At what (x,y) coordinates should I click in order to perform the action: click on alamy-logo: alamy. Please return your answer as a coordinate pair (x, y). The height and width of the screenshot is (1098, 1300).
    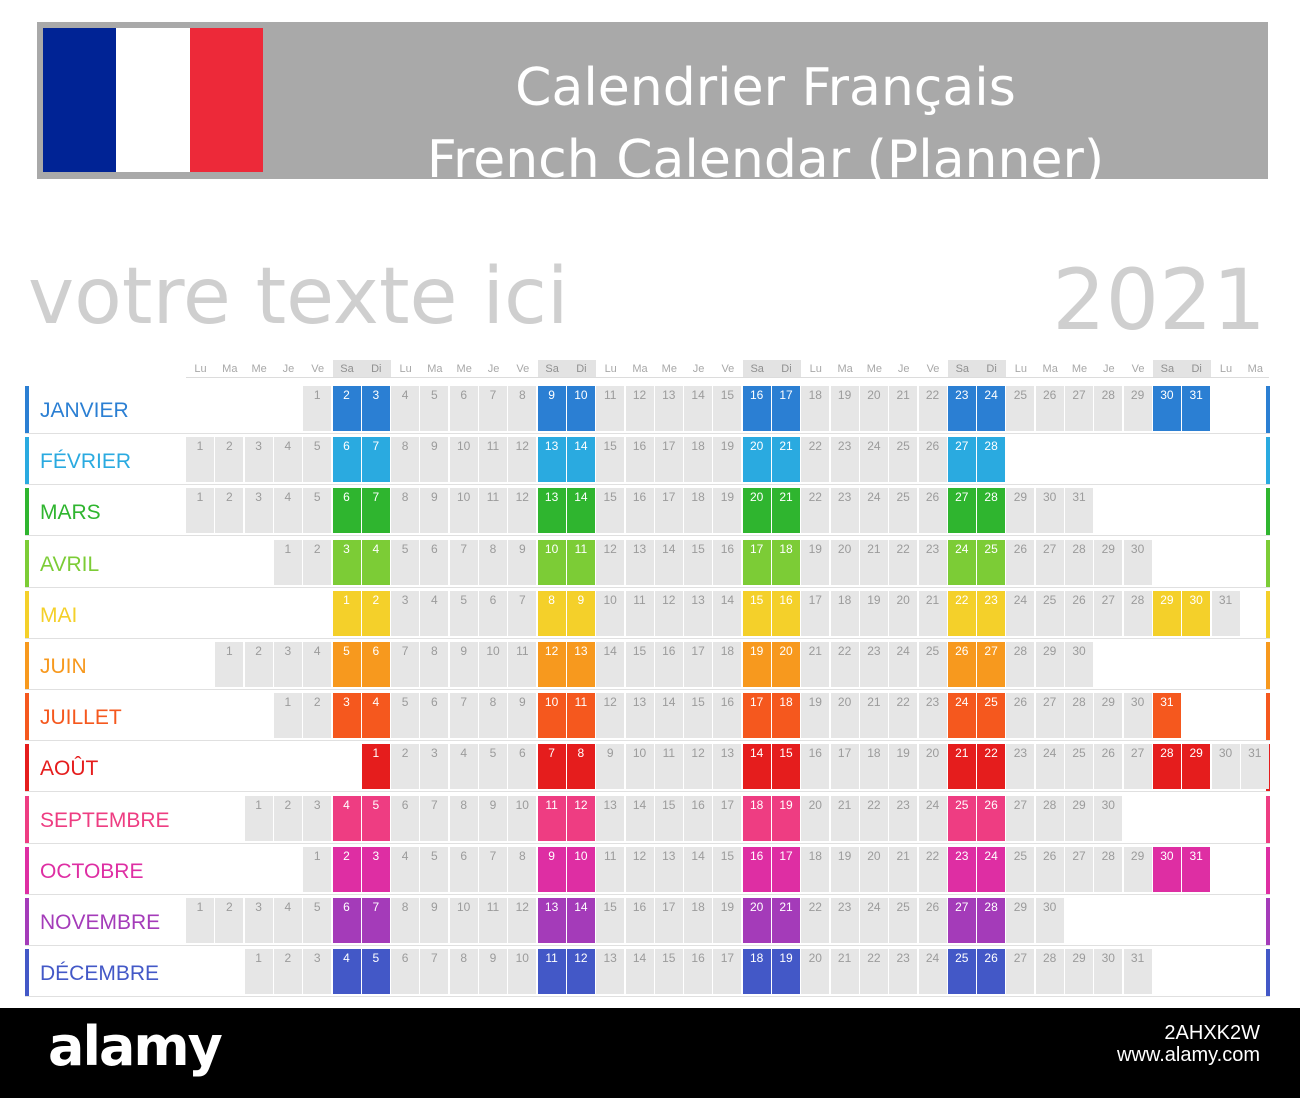
    Looking at the image, I should click on (135, 1046).